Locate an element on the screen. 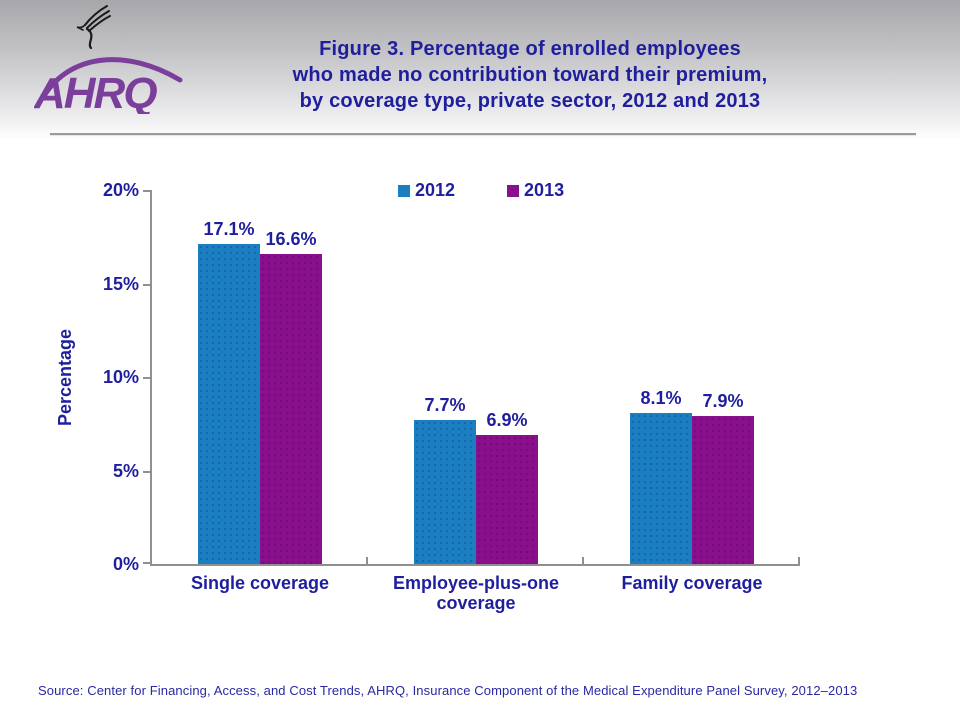  y-tick-label-15%: 15% is located at coordinates (120, 283).